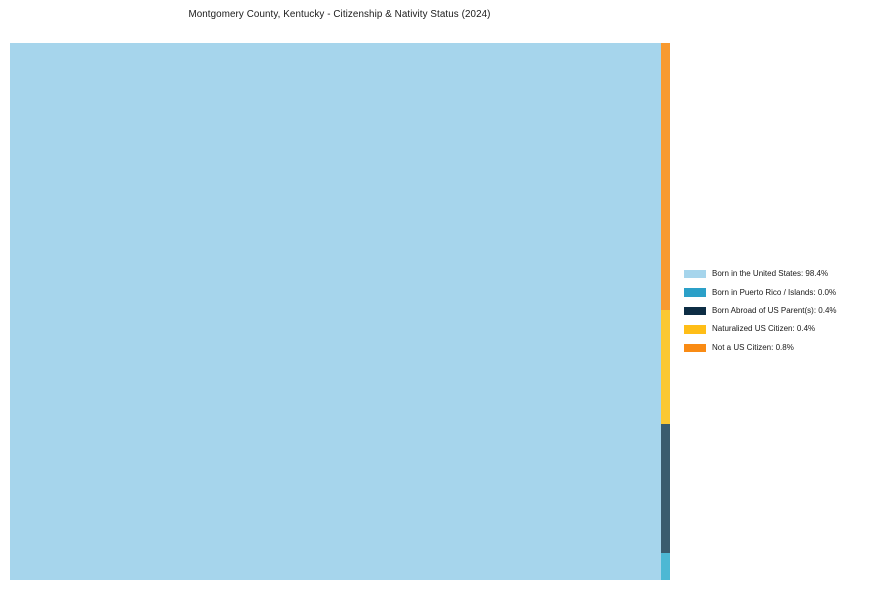  Describe the element at coordinates (665, 176) in the screenshot. I see `treemap-tile-not-a-us-citizen` at that location.